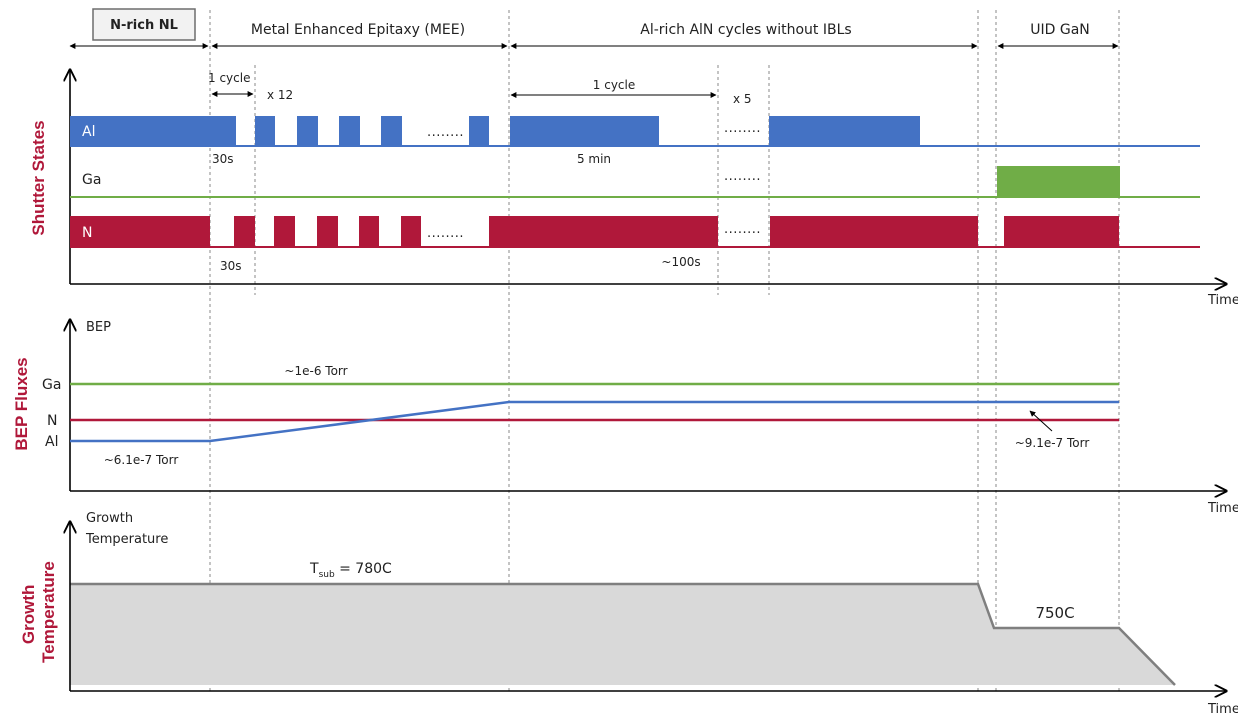  What do you see at coordinates (1054, 613) in the screenshot?
I see `gan-temperature-label: 750C` at bounding box center [1054, 613].